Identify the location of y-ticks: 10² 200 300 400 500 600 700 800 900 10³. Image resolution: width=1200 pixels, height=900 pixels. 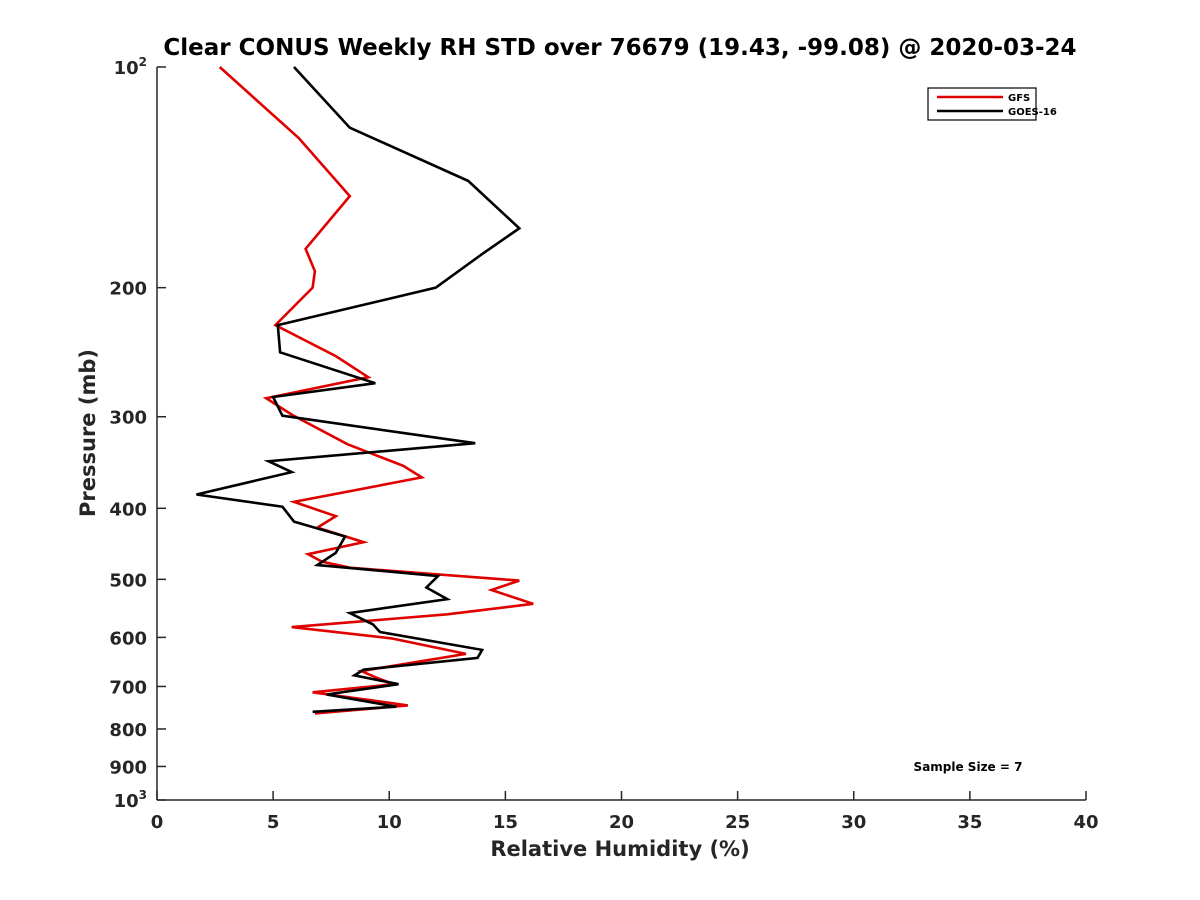
(137, 433).